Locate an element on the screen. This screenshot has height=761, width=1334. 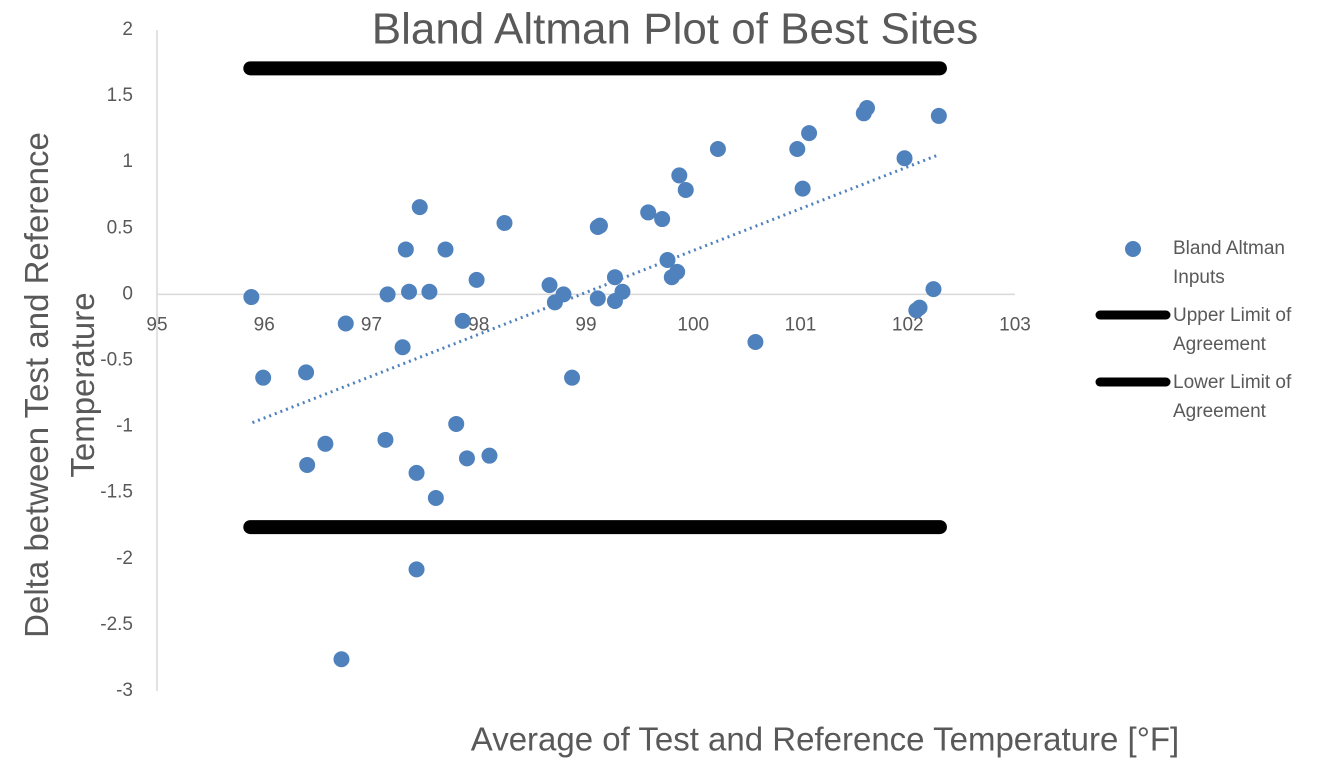
x-tick-label: 102 is located at coordinates (908, 324).